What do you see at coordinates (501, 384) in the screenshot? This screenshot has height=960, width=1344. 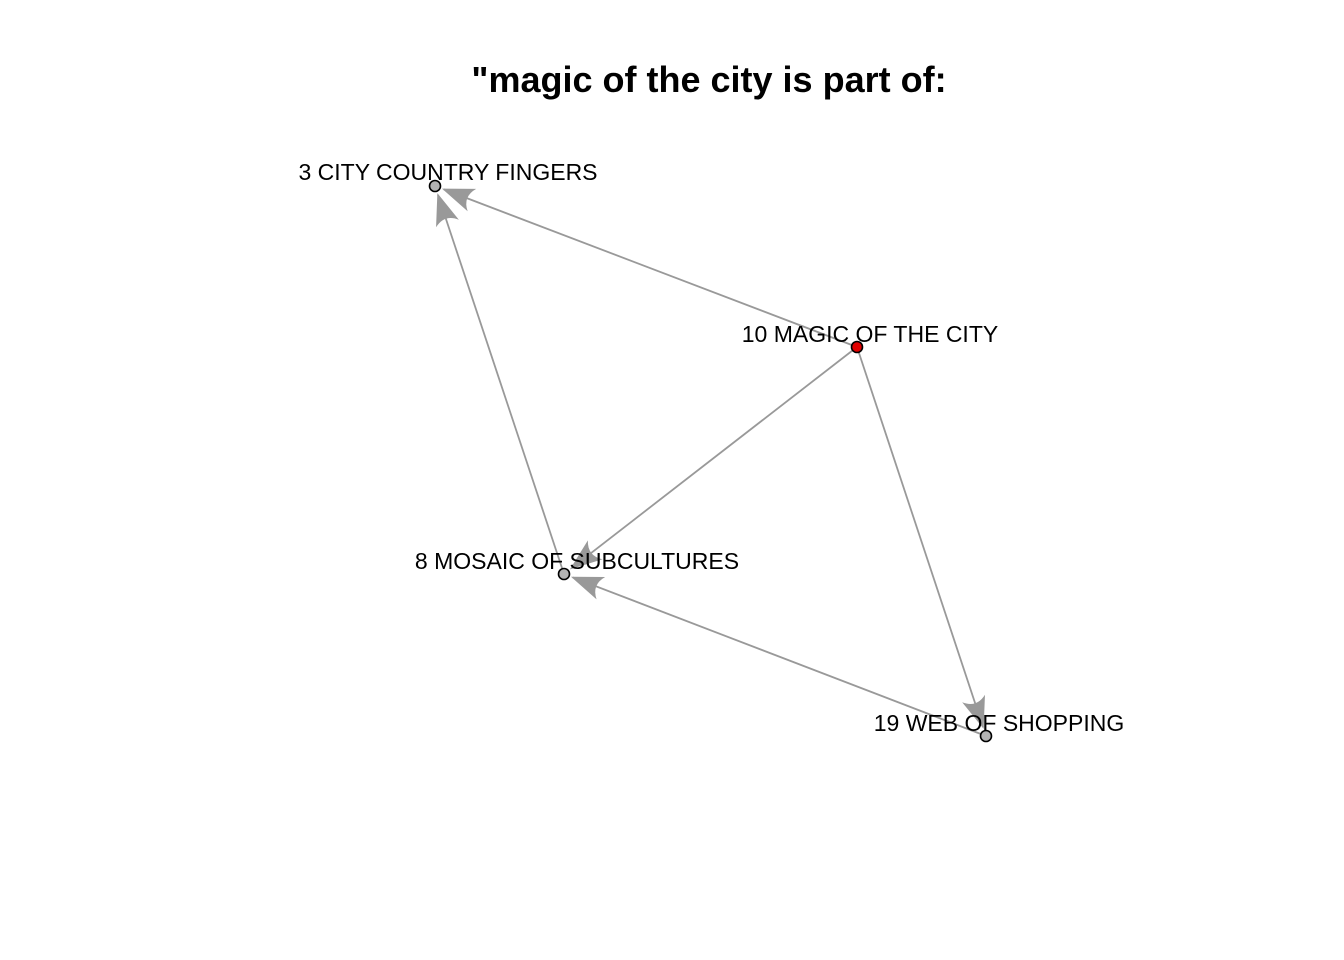 I see `edge-n8-n3` at bounding box center [501, 384].